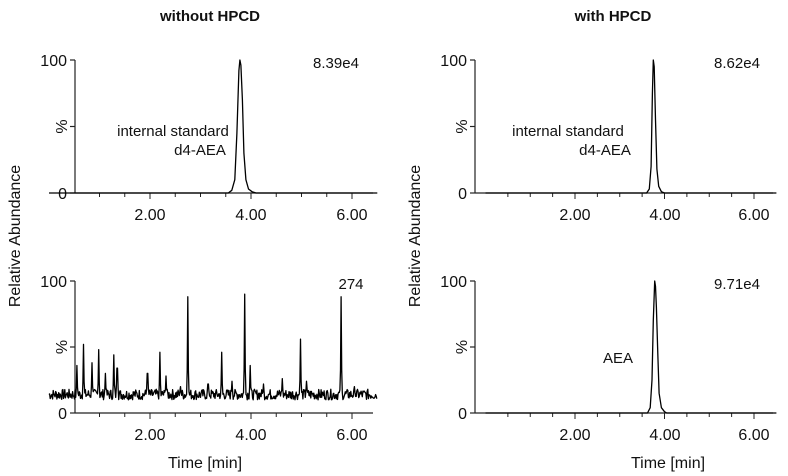 The width and height of the screenshot is (788, 476). What do you see at coordinates (15, 236) in the screenshot?
I see `y-axis-label-left: Relative Abundance` at bounding box center [15, 236].